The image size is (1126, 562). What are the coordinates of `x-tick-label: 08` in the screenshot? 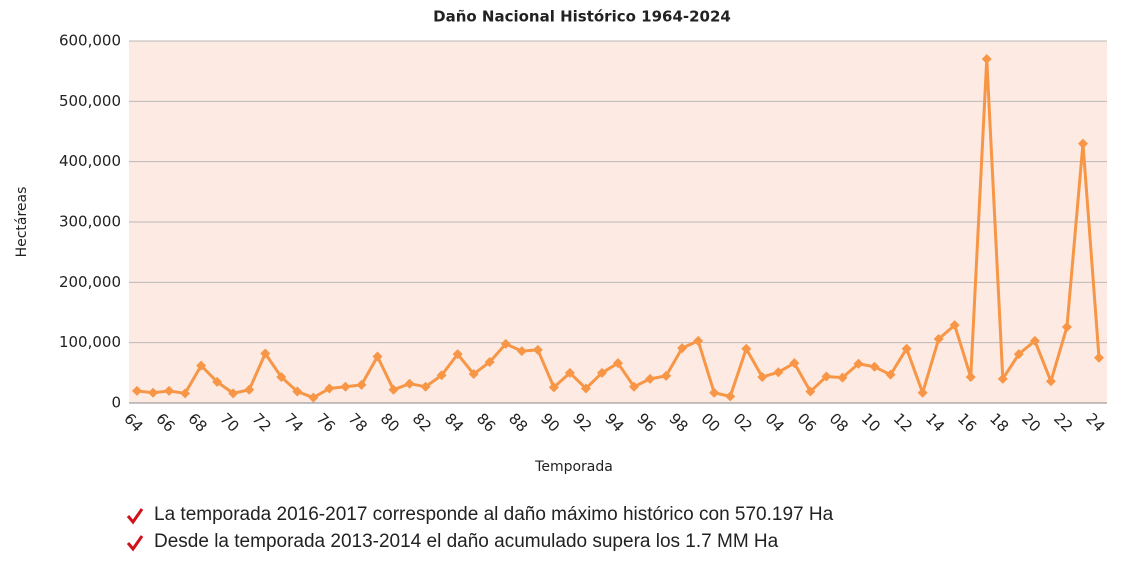 It's located at (839, 423).